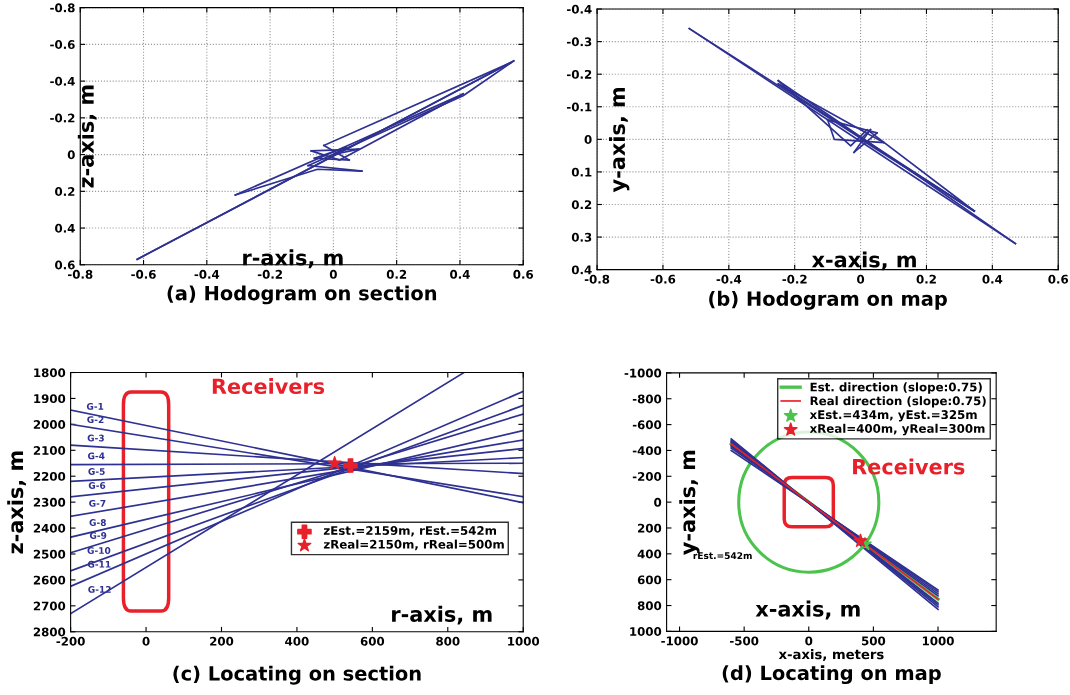  Describe the element at coordinates (873, 641) in the screenshot. I see `x-tick-label: 500` at that location.